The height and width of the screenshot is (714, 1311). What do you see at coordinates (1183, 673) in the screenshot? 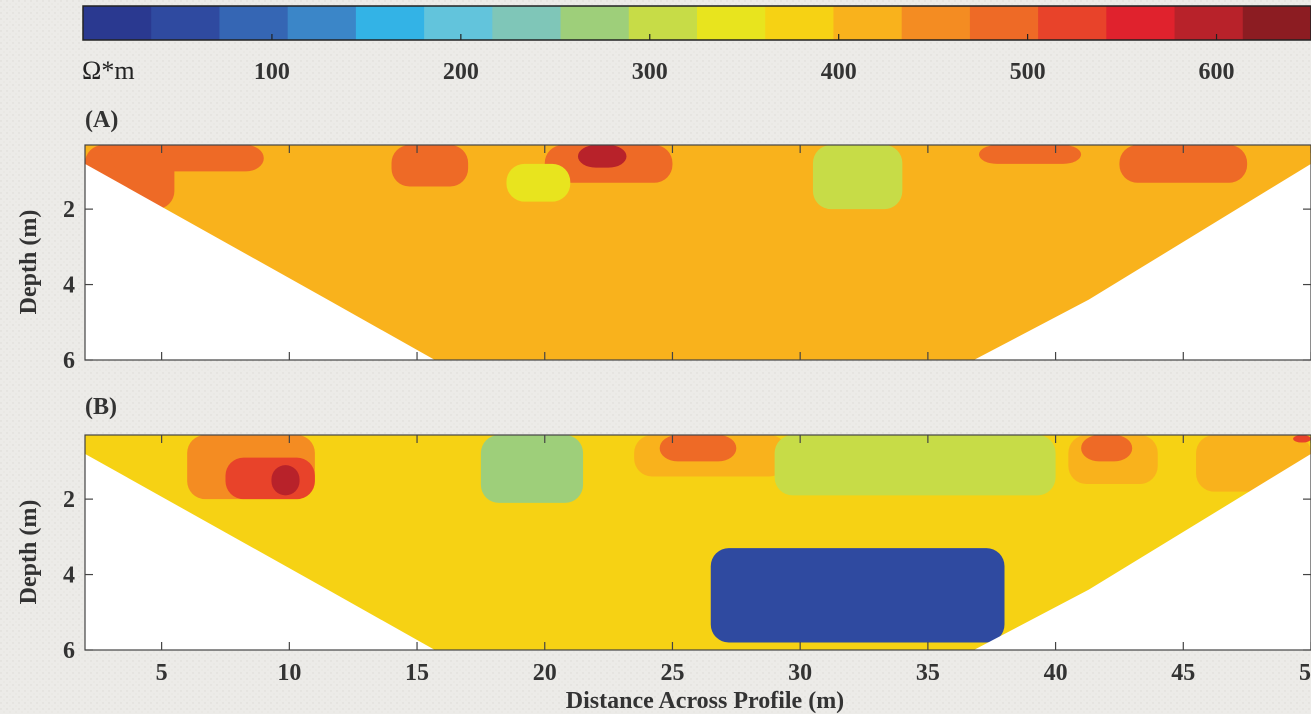
I see `x-tick-label: 45` at bounding box center [1183, 673].